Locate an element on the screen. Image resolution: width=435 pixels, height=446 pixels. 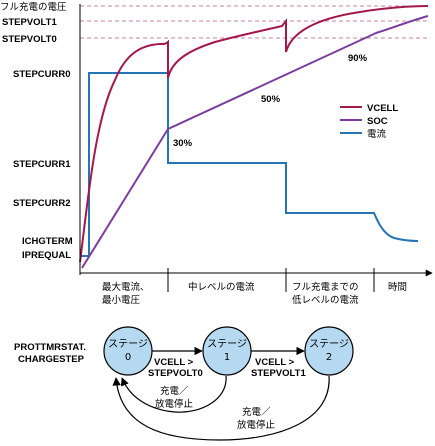
y-label-stepcurr0: STEPCURR0 is located at coordinates (42, 74).